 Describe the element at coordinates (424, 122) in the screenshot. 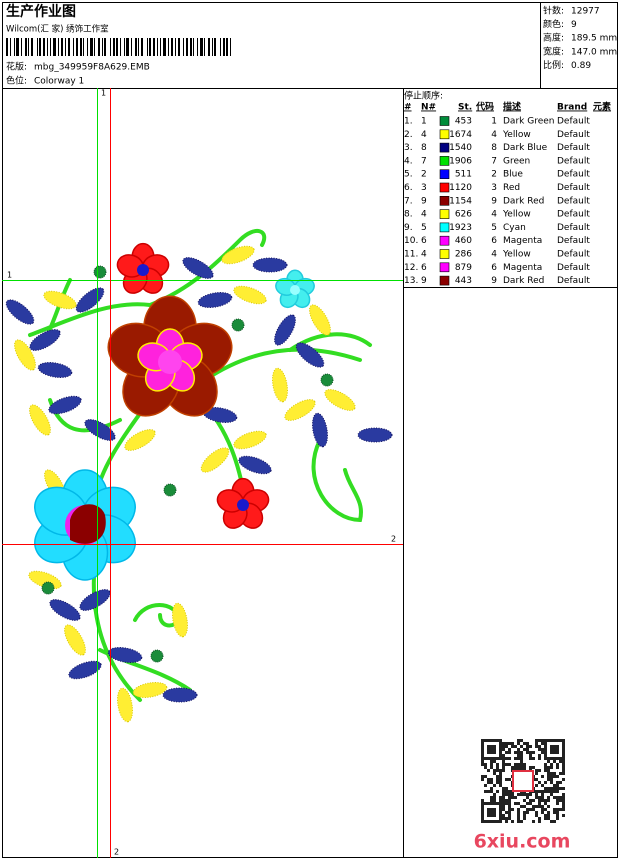

I see `needle: 1` at that location.